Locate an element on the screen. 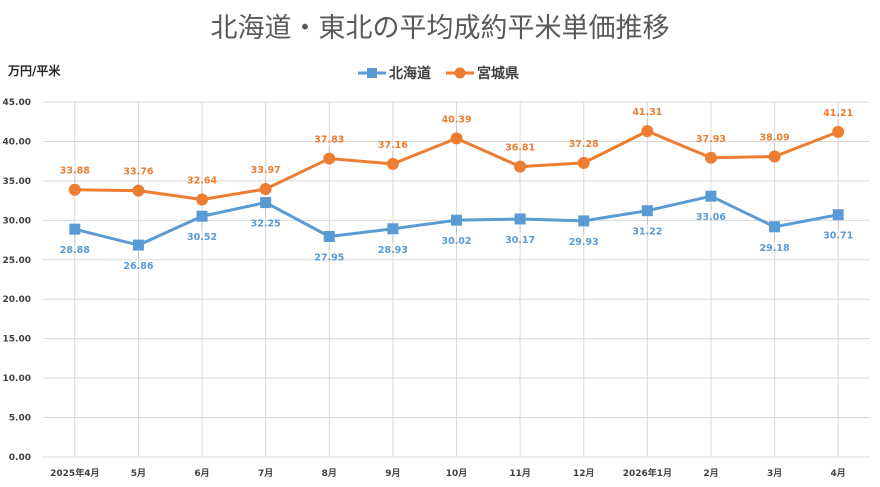 The width and height of the screenshot is (880, 487). data-label: 36.81 is located at coordinates (520, 148).